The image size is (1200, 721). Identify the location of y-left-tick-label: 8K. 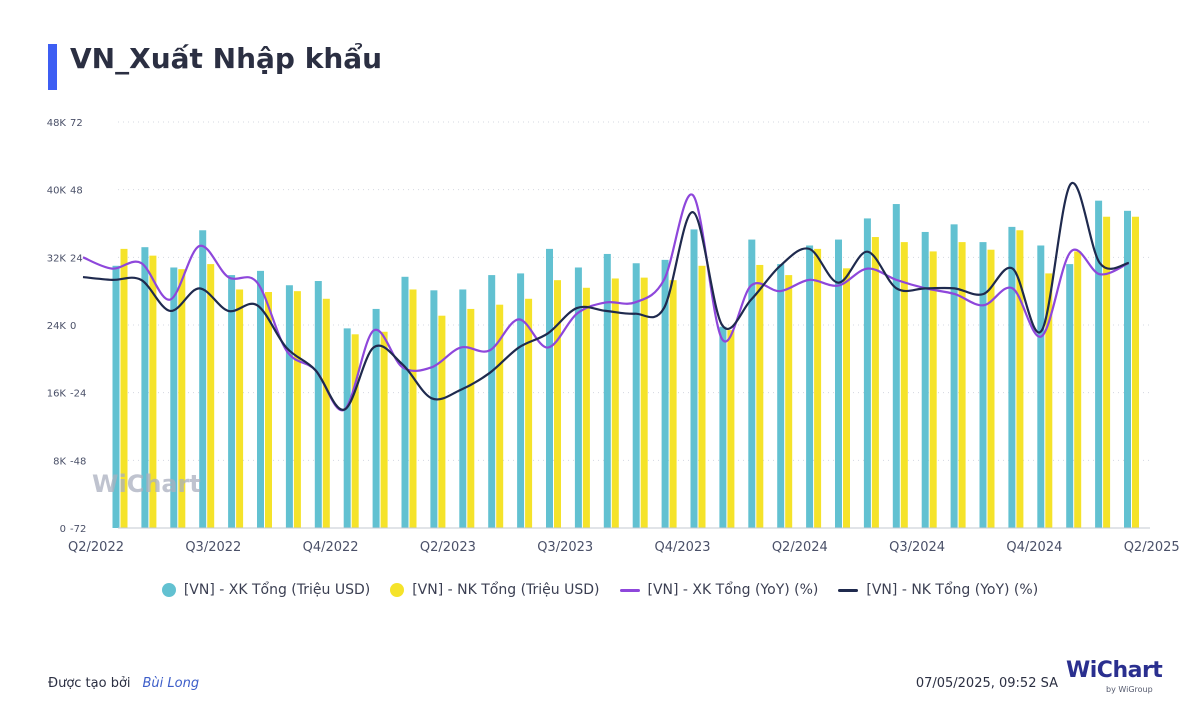
(59, 461).